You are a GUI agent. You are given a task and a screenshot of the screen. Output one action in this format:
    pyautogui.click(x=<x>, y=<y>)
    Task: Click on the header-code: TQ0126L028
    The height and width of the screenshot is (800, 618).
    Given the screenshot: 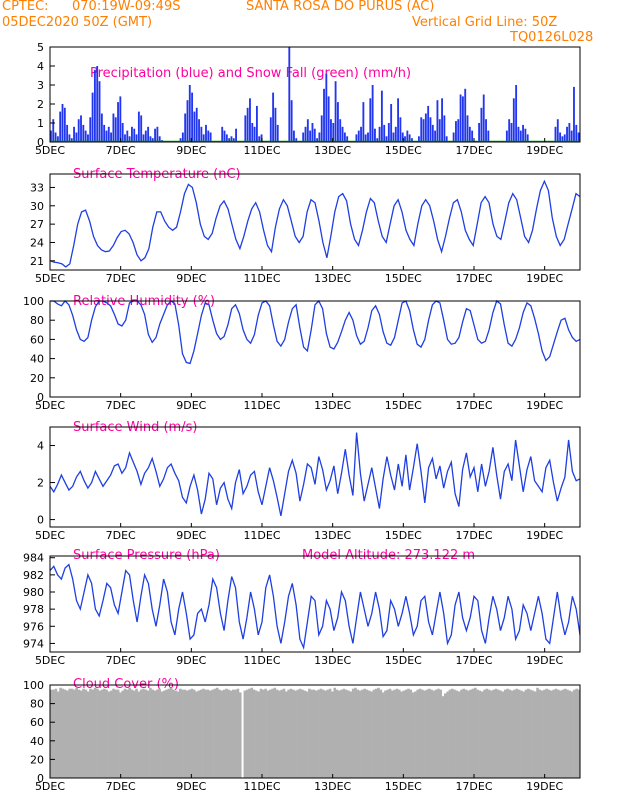 What is the action you would take?
    pyautogui.click(x=552, y=37)
    